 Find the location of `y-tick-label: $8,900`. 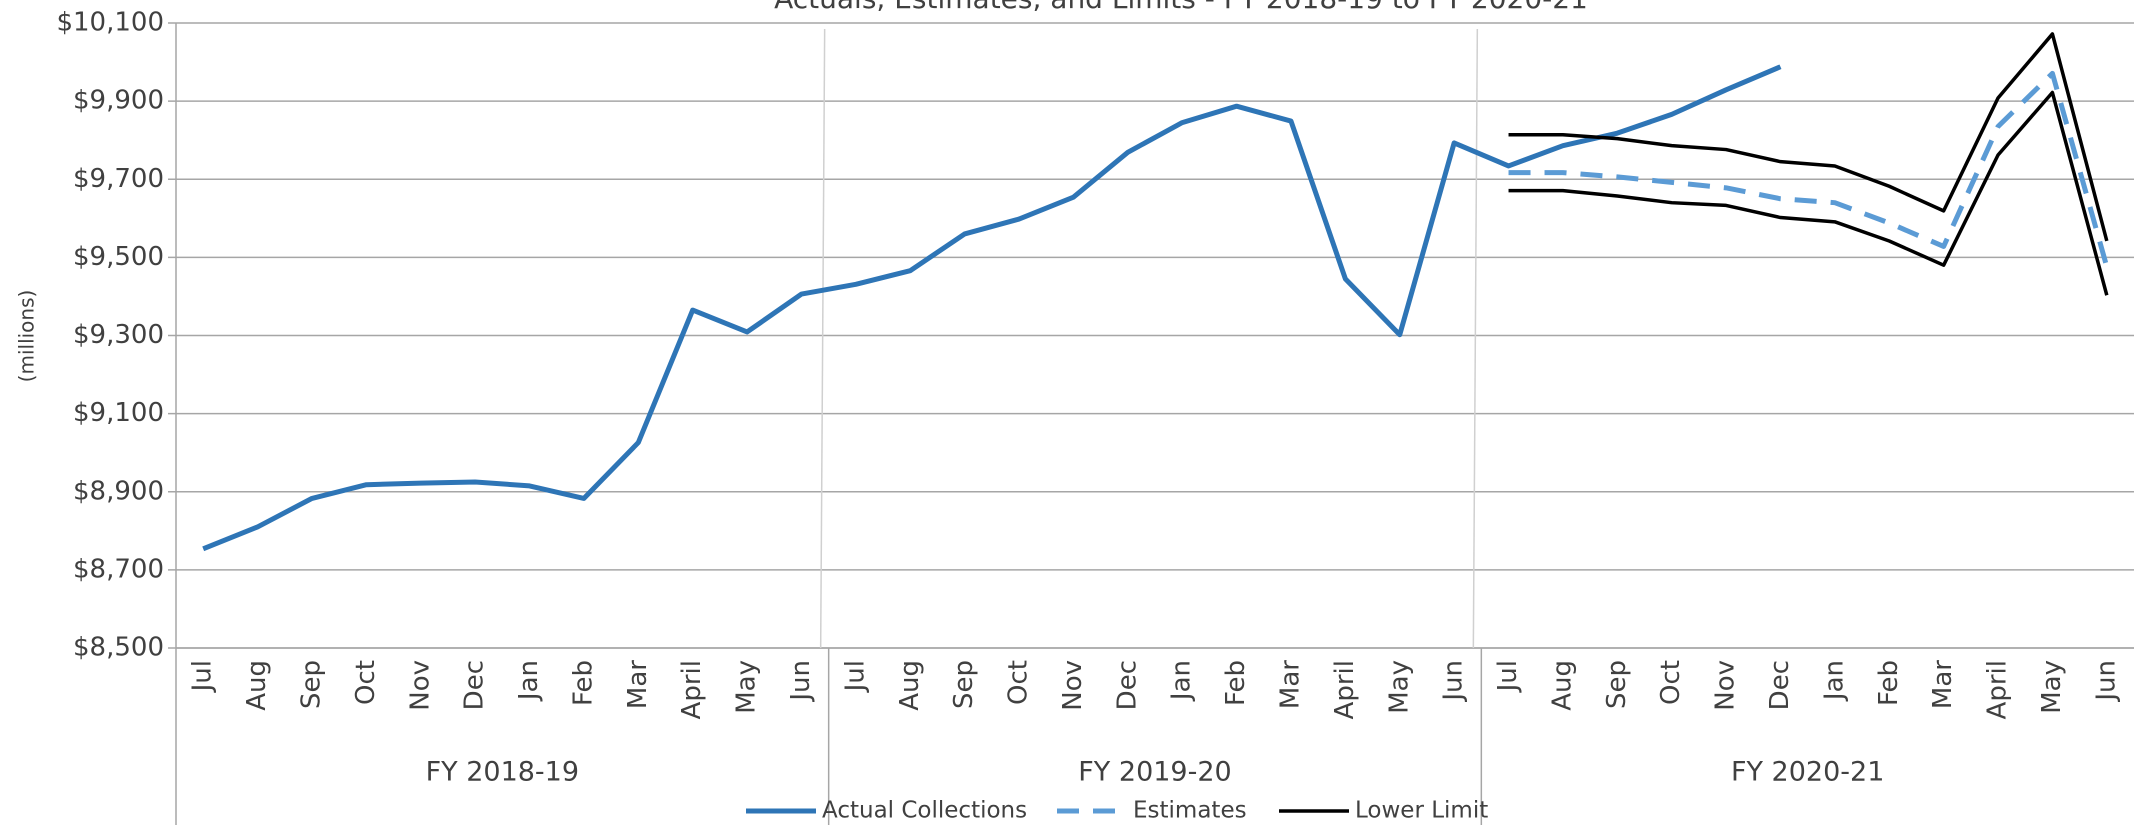

y-tick-label: $8,900 is located at coordinates (118, 491).